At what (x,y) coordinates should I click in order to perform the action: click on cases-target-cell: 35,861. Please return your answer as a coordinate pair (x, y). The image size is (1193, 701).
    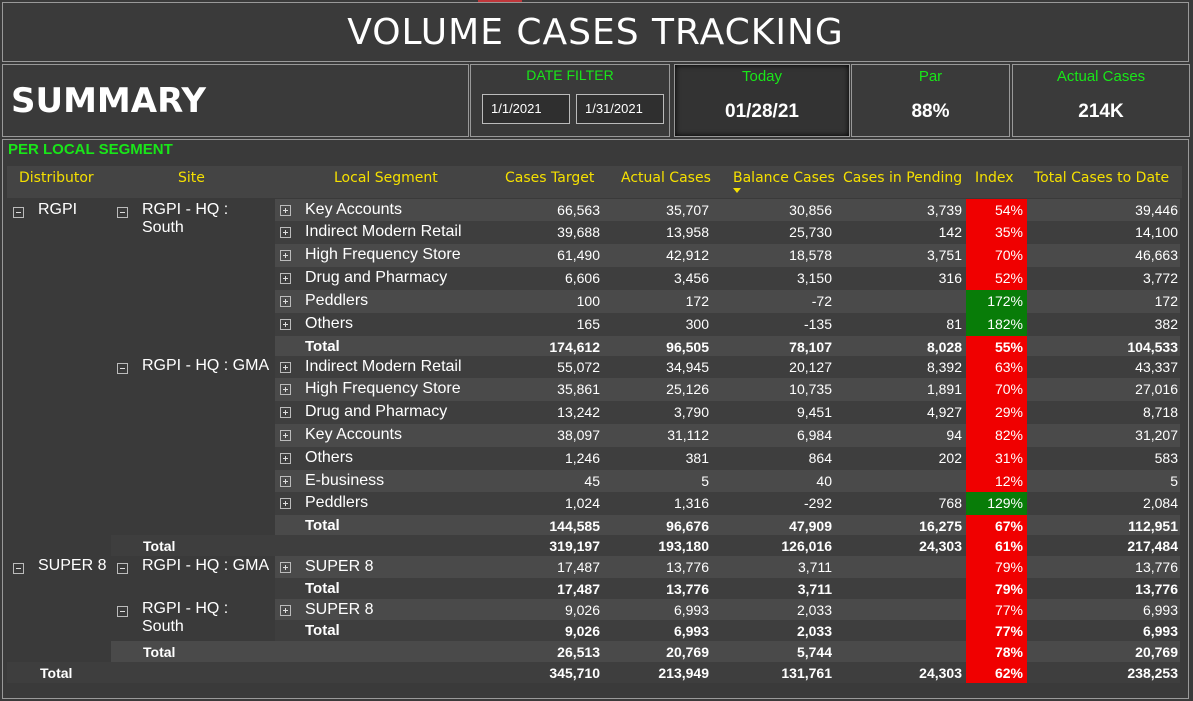
    Looking at the image, I should click on (578, 389).